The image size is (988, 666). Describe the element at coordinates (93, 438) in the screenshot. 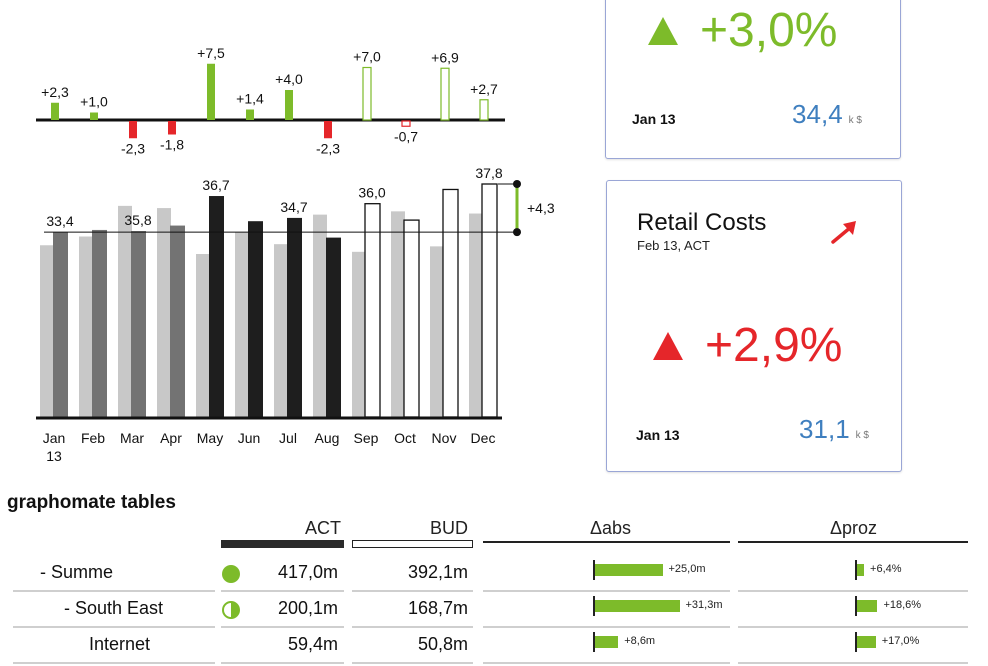

I see `x-tick-label: Feb` at that location.